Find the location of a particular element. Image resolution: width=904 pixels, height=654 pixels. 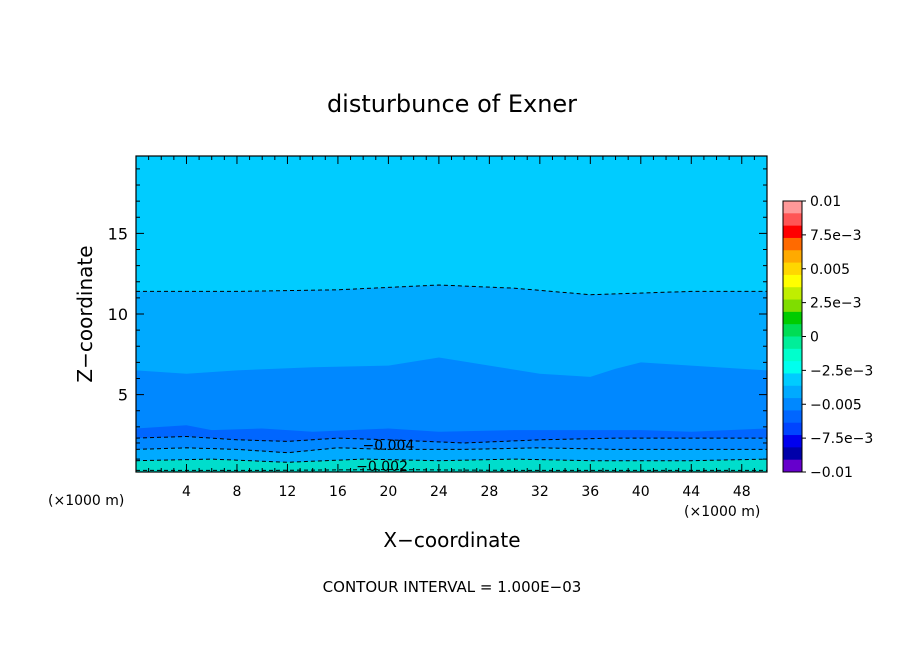

colorbar-label-3: 2.5e−3 is located at coordinates (836, 304).